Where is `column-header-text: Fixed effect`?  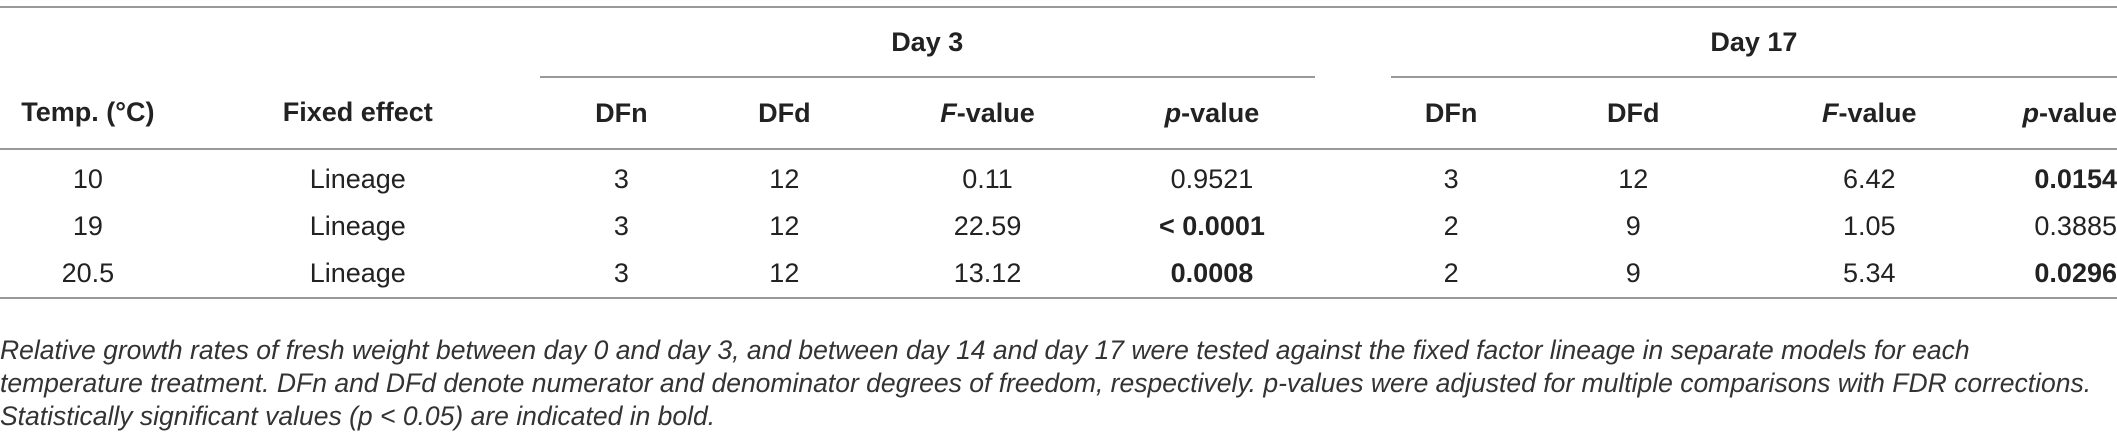 column-header-text: Fixed effect is located at coordinates (357, 112).